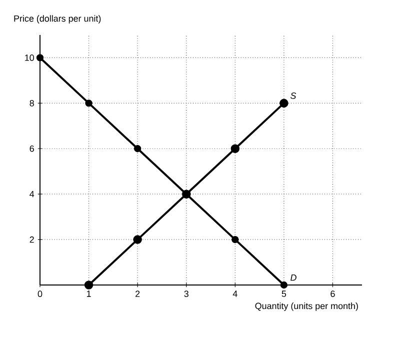 This screenshot has height=345, width=412. I want to click on x-axis-title: Quantity (units per month), so click(306, 306).